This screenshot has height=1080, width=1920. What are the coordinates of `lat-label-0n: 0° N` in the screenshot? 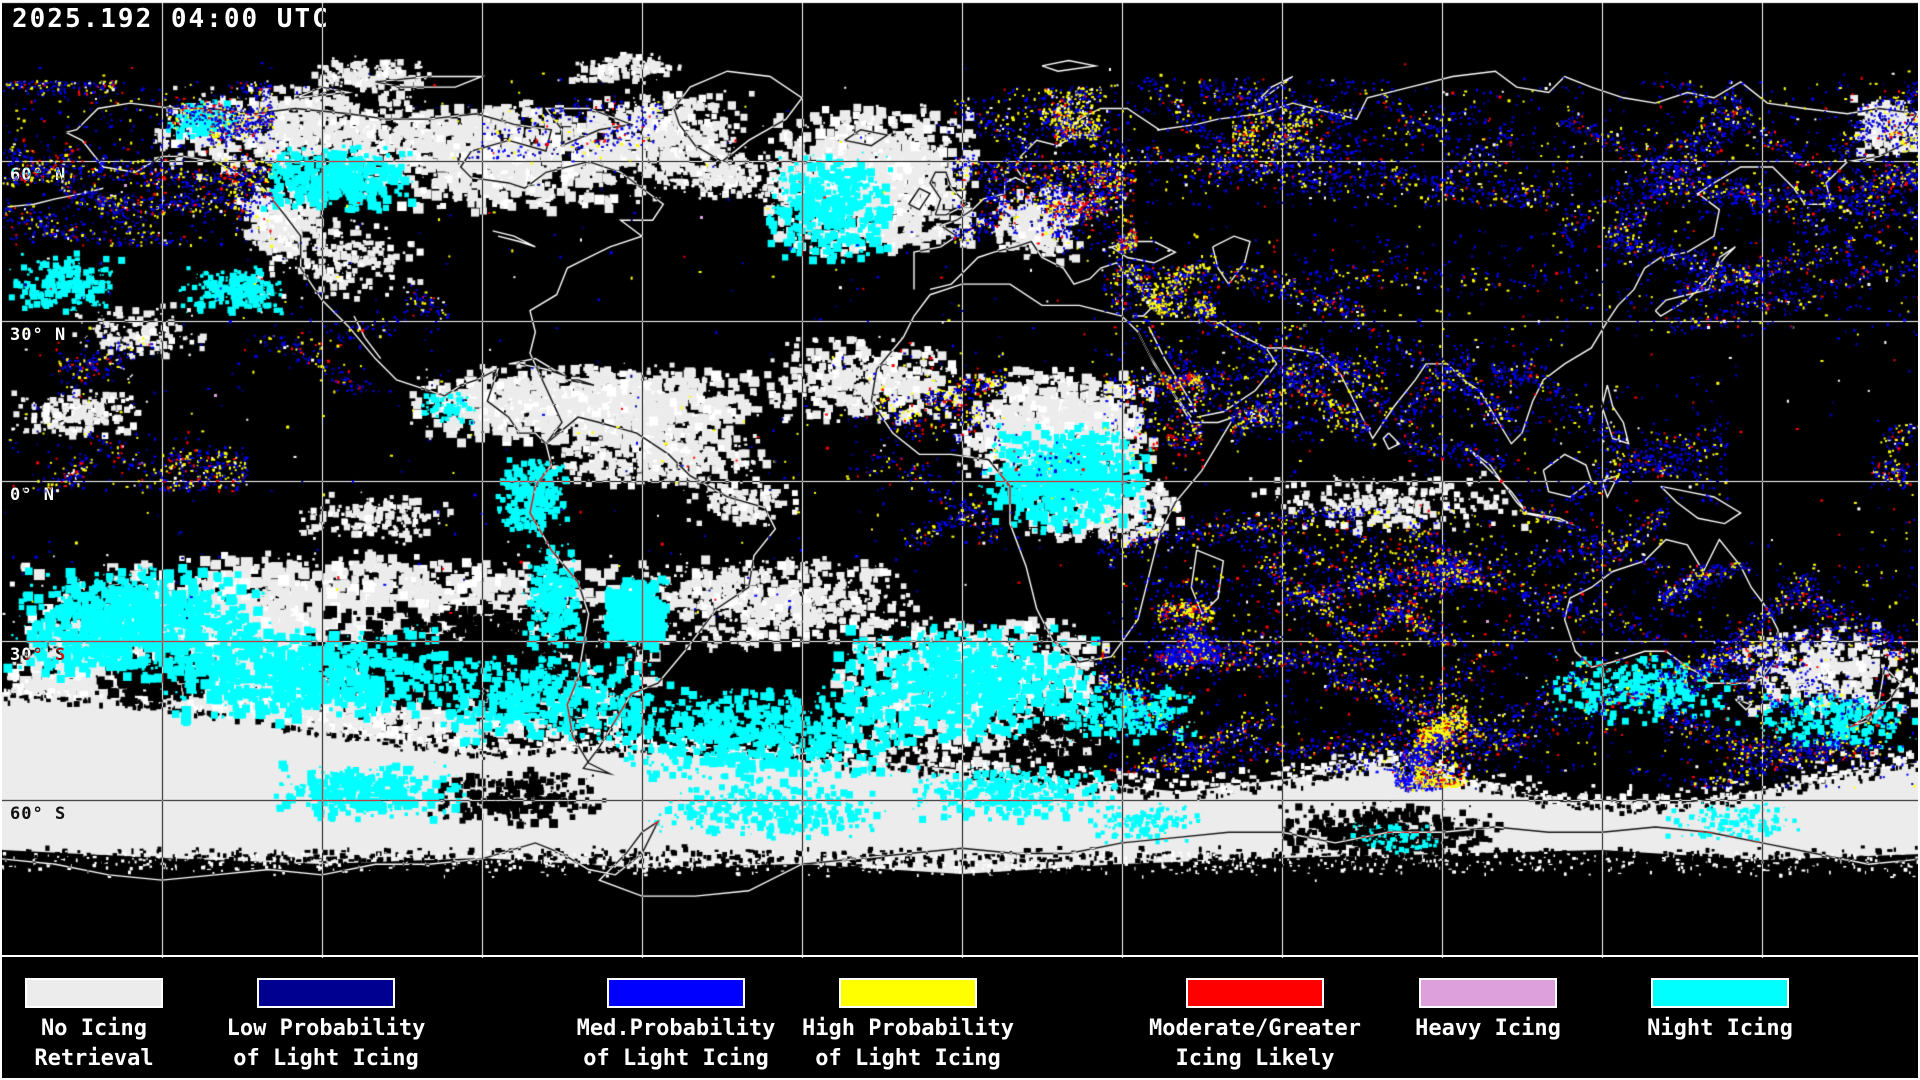 It's located at (32, 495).